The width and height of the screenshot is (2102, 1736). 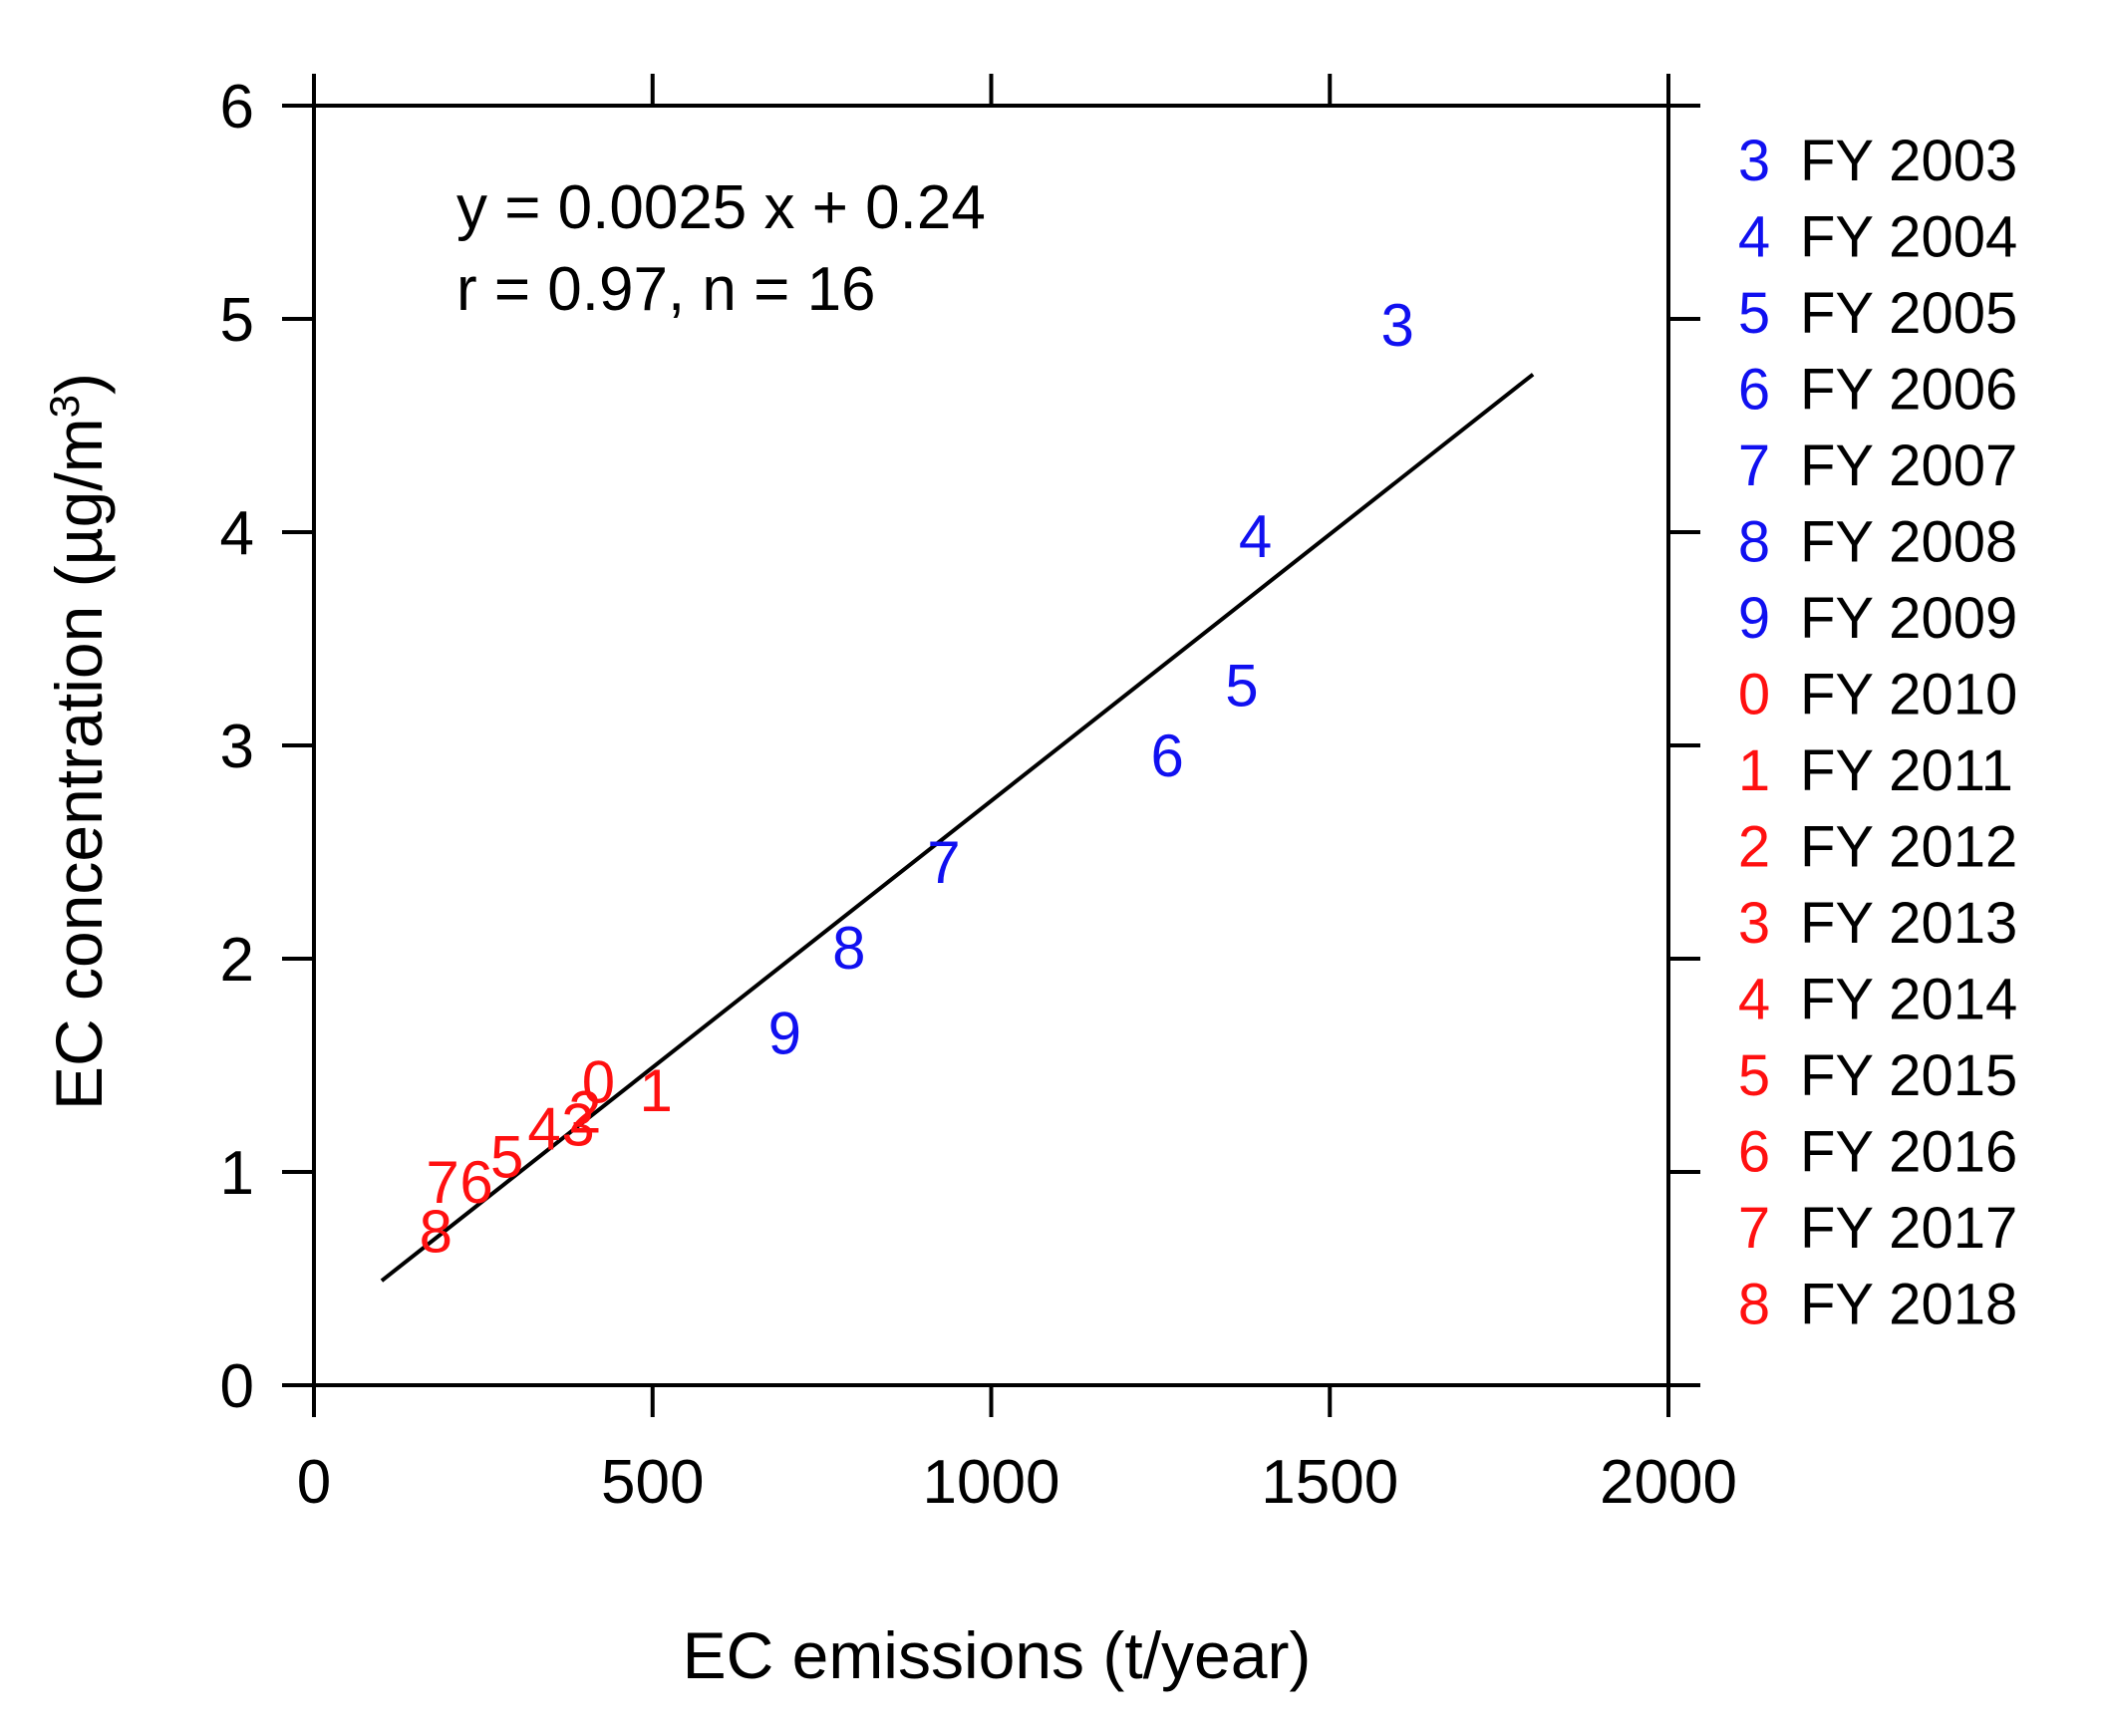 I want to click on legend-symbol: 2, so click(x=1754, y=847).